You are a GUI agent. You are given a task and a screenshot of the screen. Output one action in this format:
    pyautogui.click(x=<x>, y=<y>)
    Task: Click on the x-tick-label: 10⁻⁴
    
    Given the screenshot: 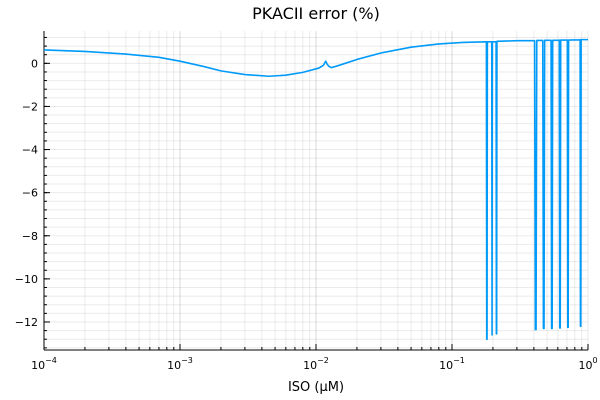 What is the action you would take?
    pyautogui.click(x=44, y=364)
    